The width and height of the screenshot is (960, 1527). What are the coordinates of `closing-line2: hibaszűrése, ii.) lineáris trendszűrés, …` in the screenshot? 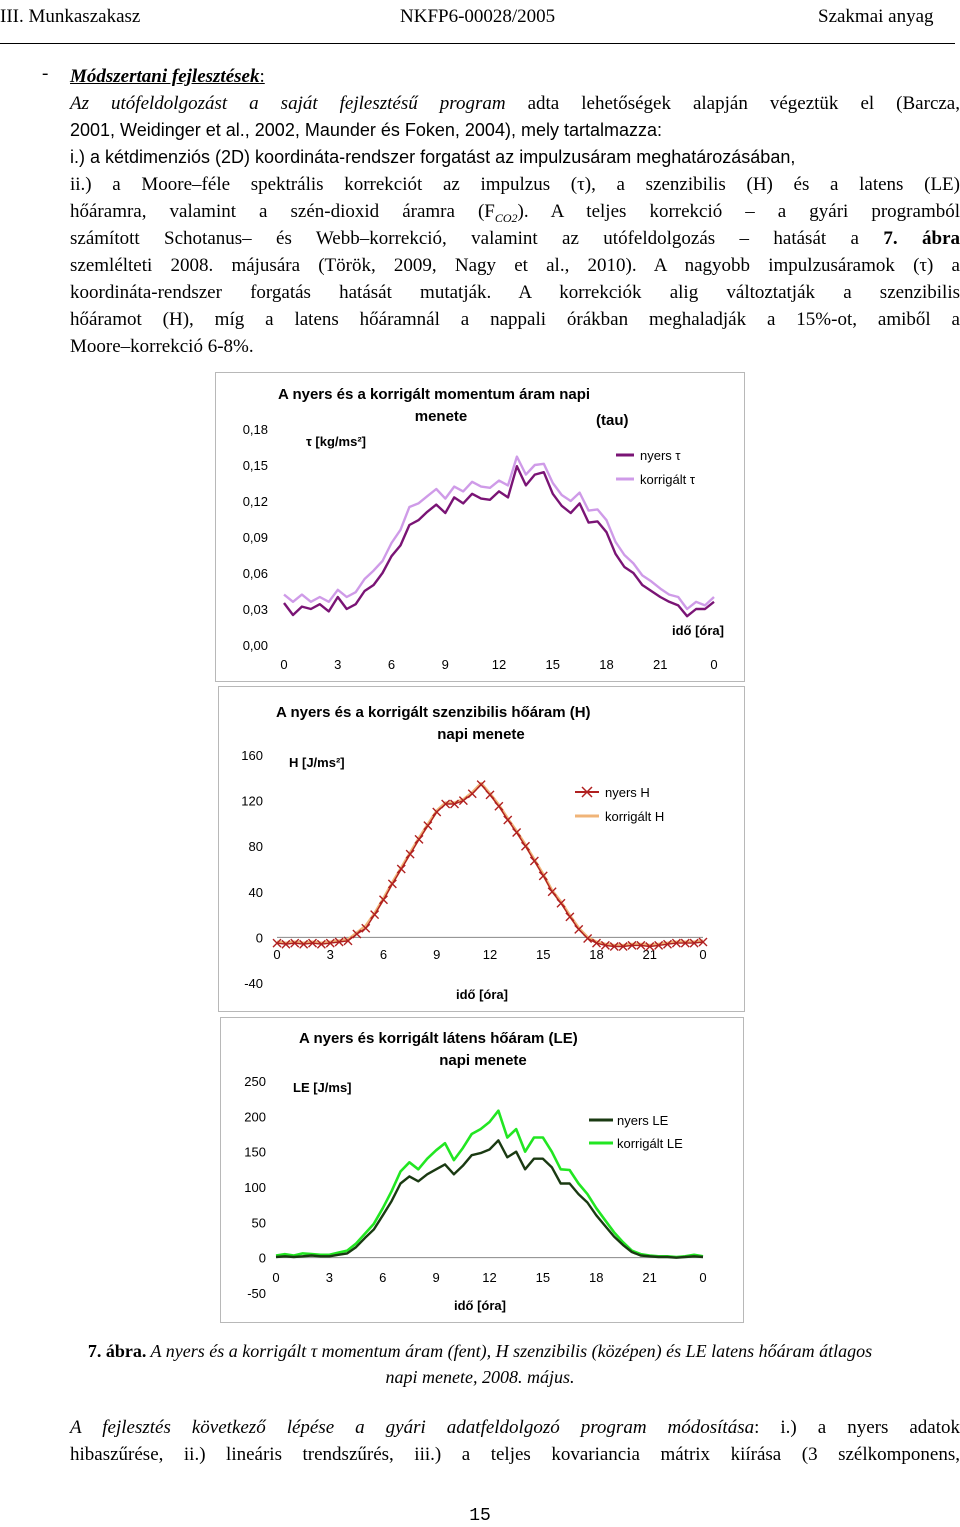 It's located at (515, 1454).